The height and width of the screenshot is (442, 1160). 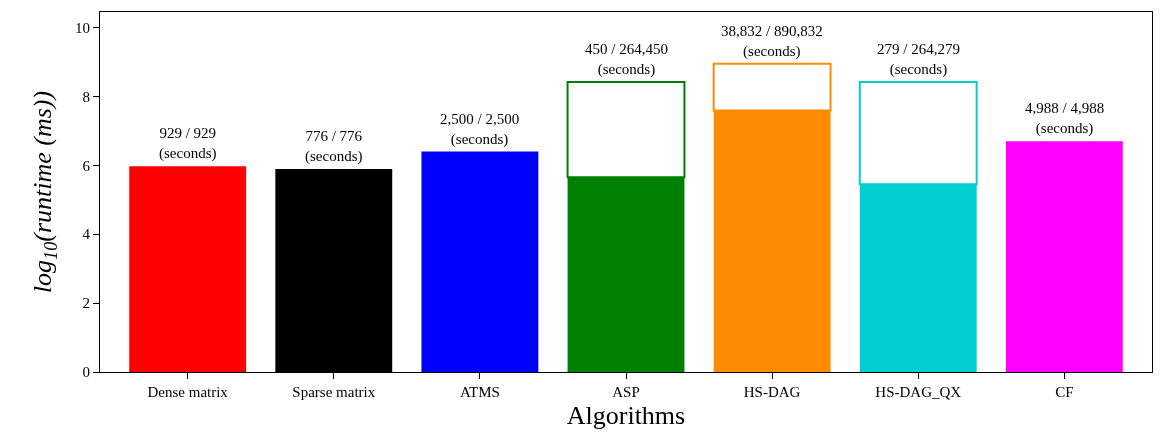 What do you see at coordinates (86, 234) in the screenshot?
I see `y-tick-label: 4` at bounding box center [86, 234].